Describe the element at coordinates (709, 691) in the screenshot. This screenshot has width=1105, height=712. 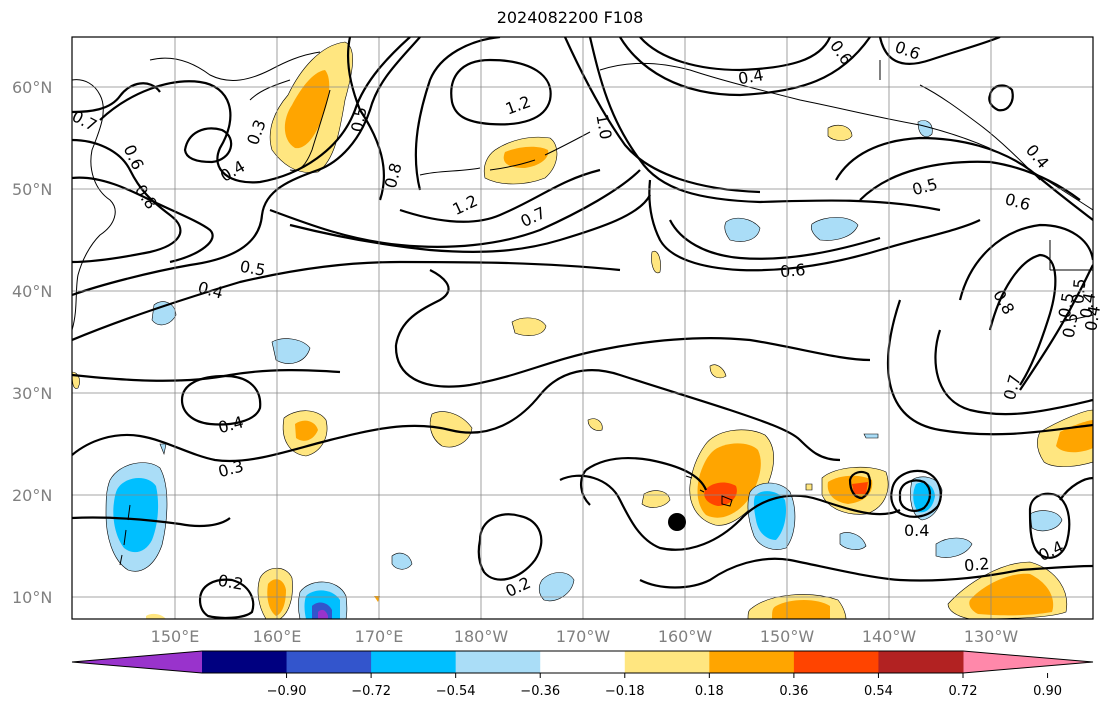
I see `colorbar-tick-label: 0.18` at that location.